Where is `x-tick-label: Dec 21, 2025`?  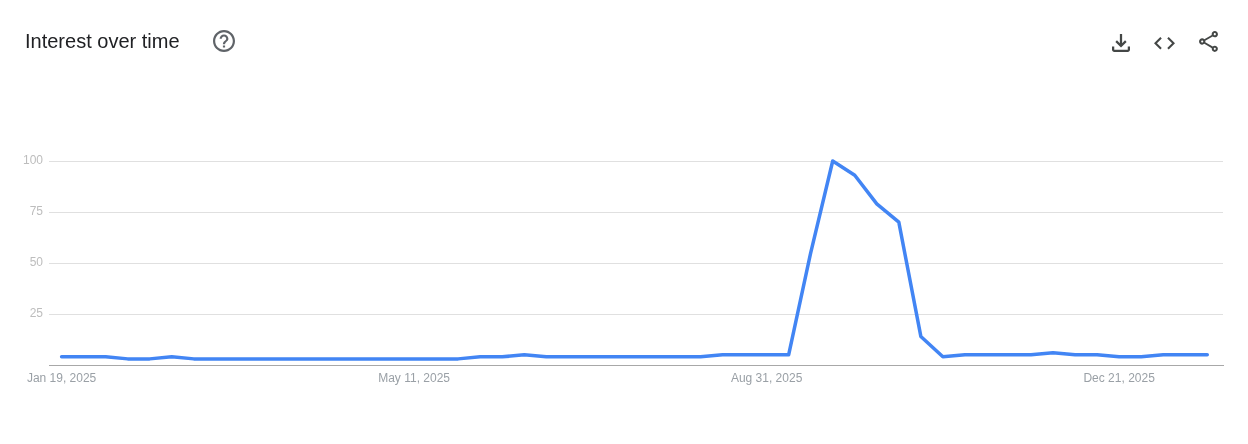
x-tick-label: Dec 21, 2025 is located at coordinates (1119, 377).